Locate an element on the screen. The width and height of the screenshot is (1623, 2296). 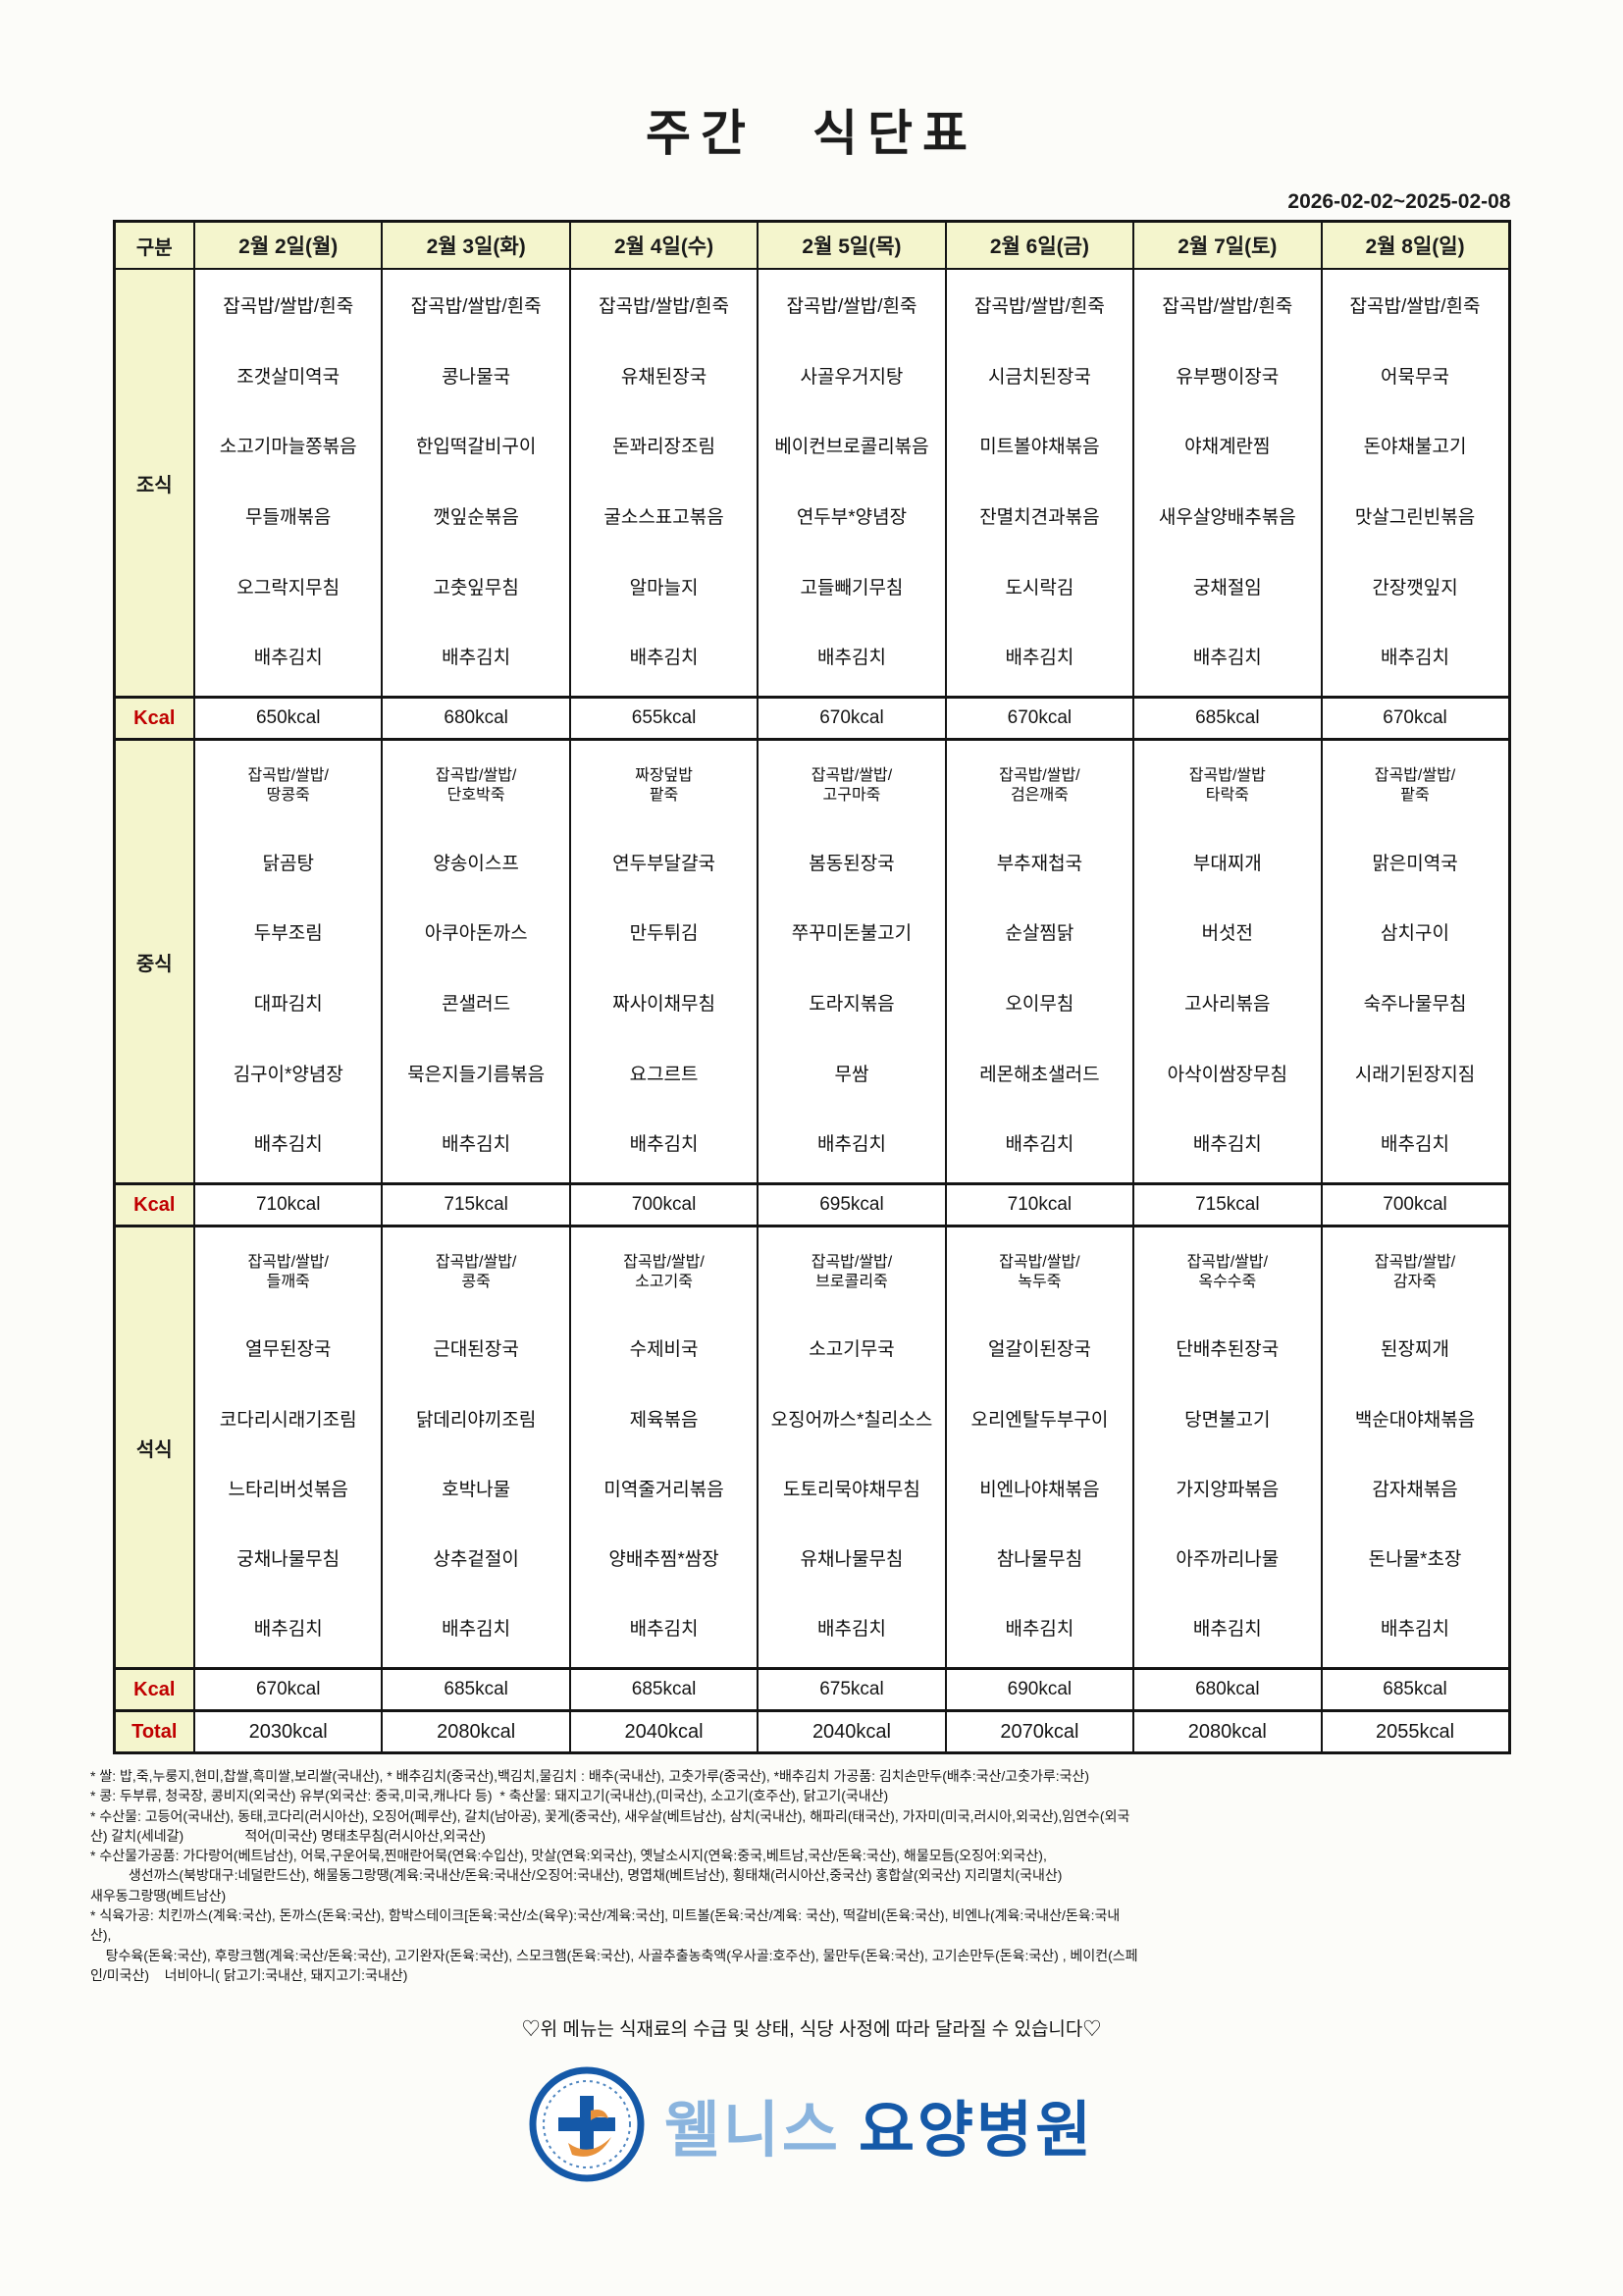
menu-item: 새우살양배추볶음 is located at coordinates (1227, 517).